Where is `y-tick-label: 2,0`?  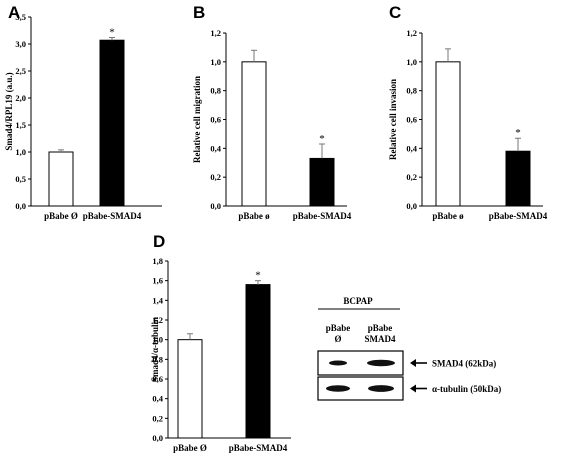 y-tick-label: 2,0 is located at coordinates (20, 98).